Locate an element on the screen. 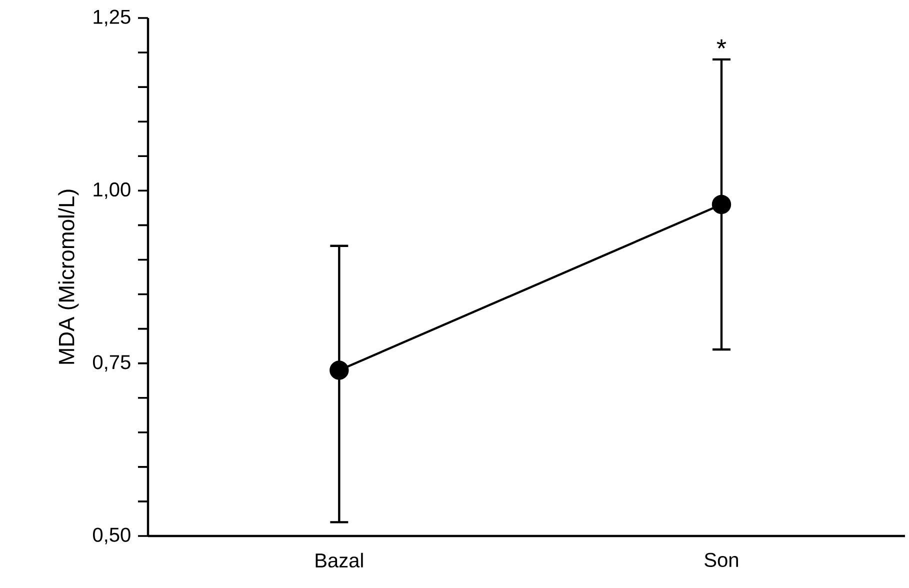 This screenshot has width=909, height=588. x-tick-label: Son is located at coordinates (721, 560).